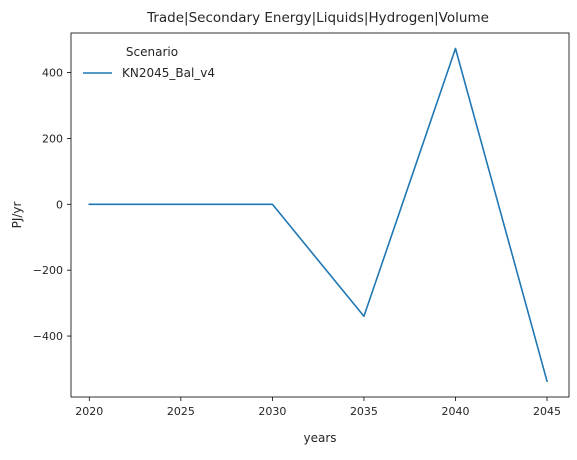 This screenshot has height=460, width=577. Describe the element at coordinates (181, 411) in the screenshot. I see `x-tick-label: 2025` at that location.